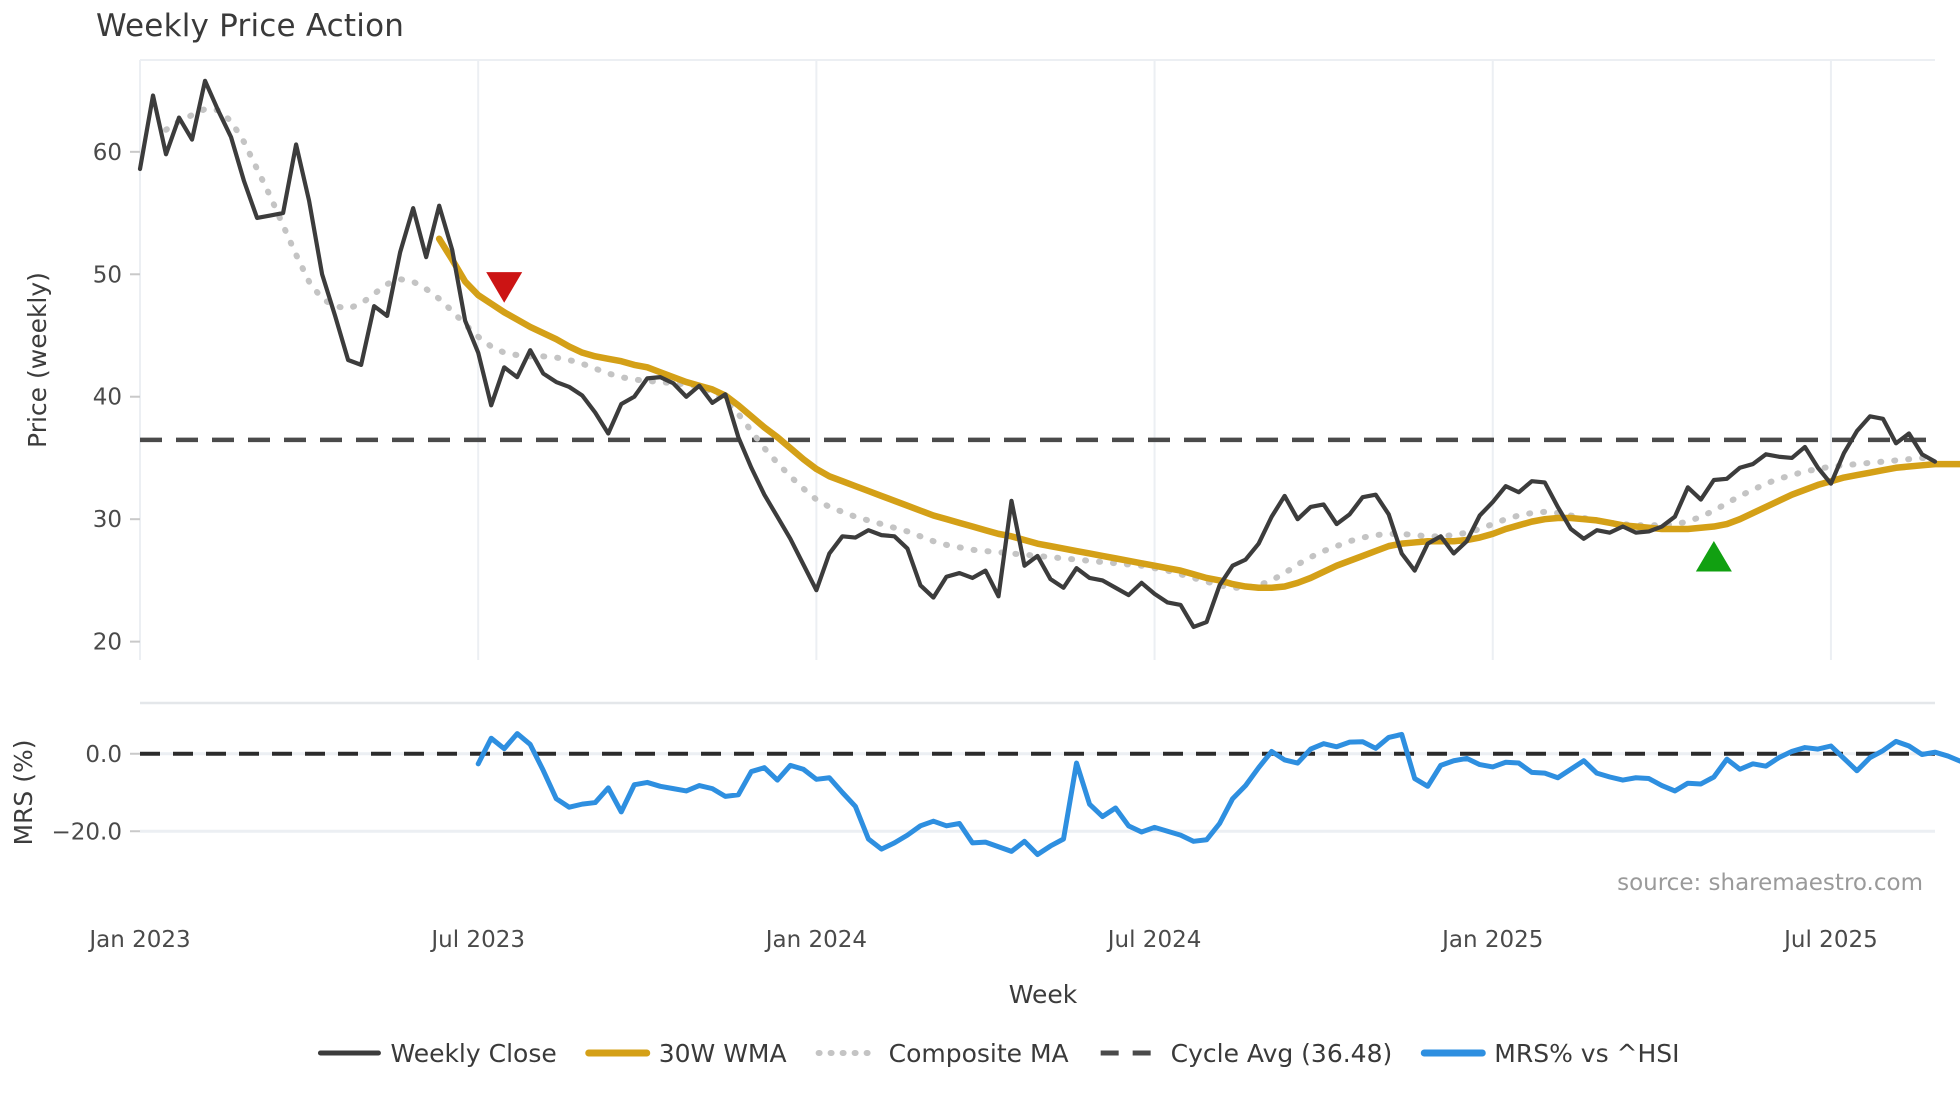 This screenshot has width=1960, height=1102. I want to click on mrs-y-tick-label: 0.0, so click(103, 755).